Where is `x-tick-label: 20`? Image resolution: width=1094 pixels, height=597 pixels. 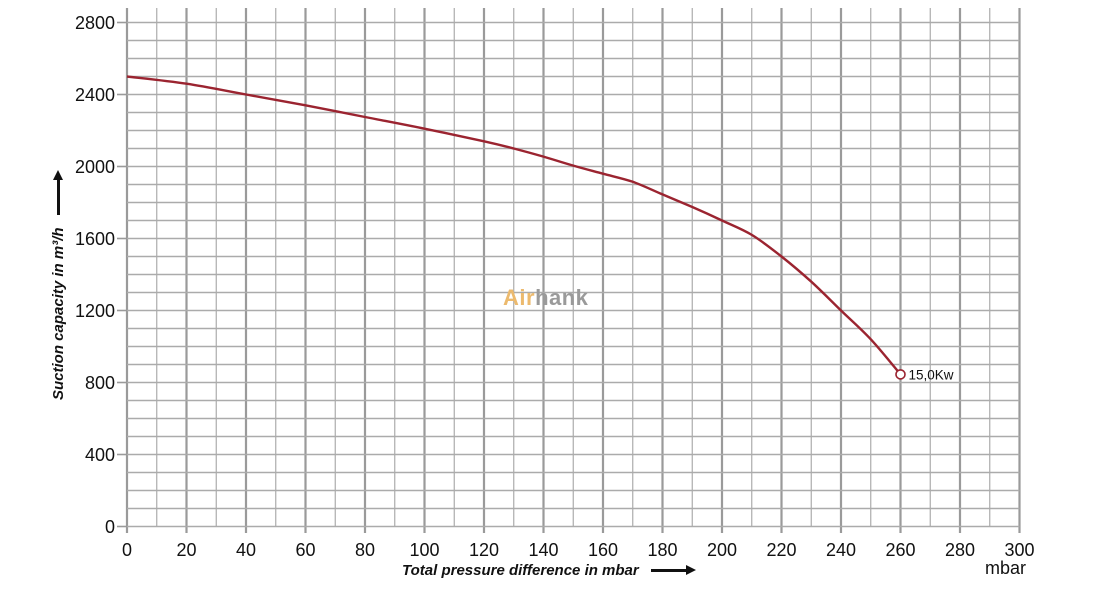 x-tick-label: 20 is located at coordinates (186, 550).